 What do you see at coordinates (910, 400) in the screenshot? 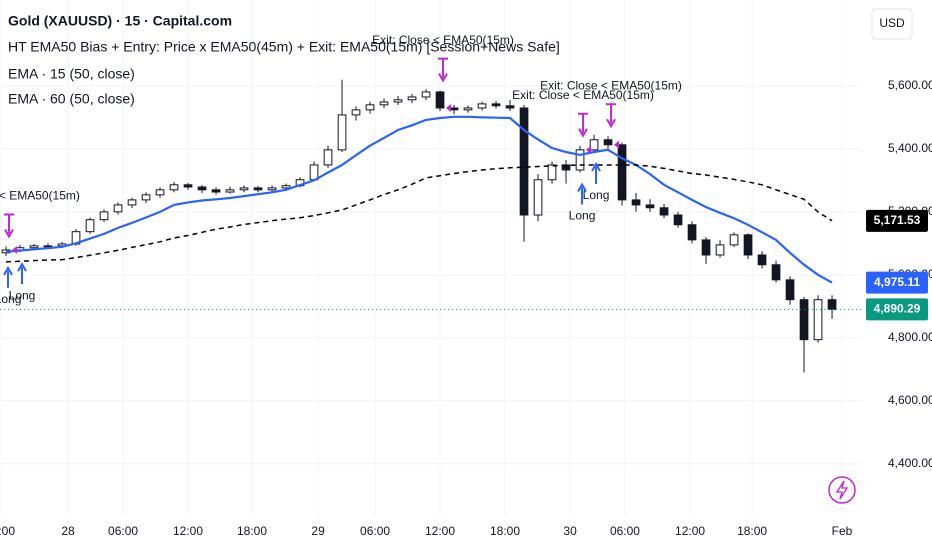
I see `y-tick-label: 4,600.00` at bounding box center [910, 400].